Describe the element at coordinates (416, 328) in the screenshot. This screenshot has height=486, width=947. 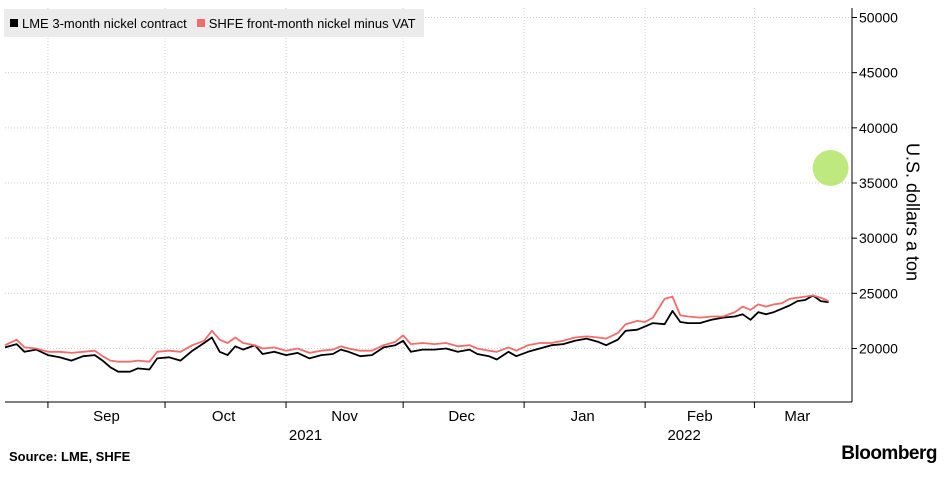
I see `shfe-series-line` at that location.